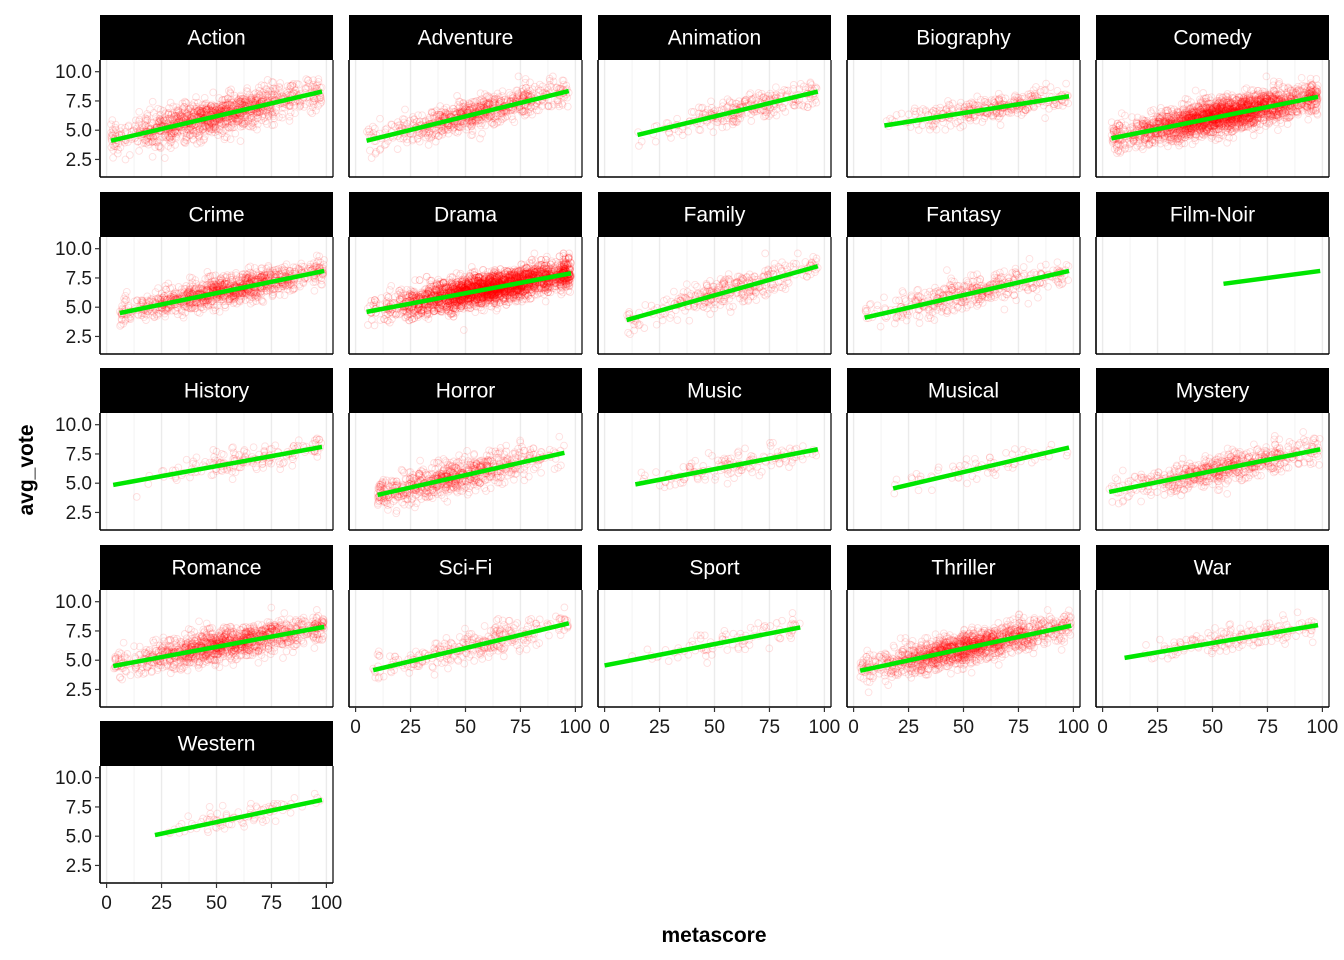 The height and width of the screenshot is (960, 1344). Describe the element at coordinates (73, 72) in the screenshot. I see `y-tick-label: 10.0` at that location.